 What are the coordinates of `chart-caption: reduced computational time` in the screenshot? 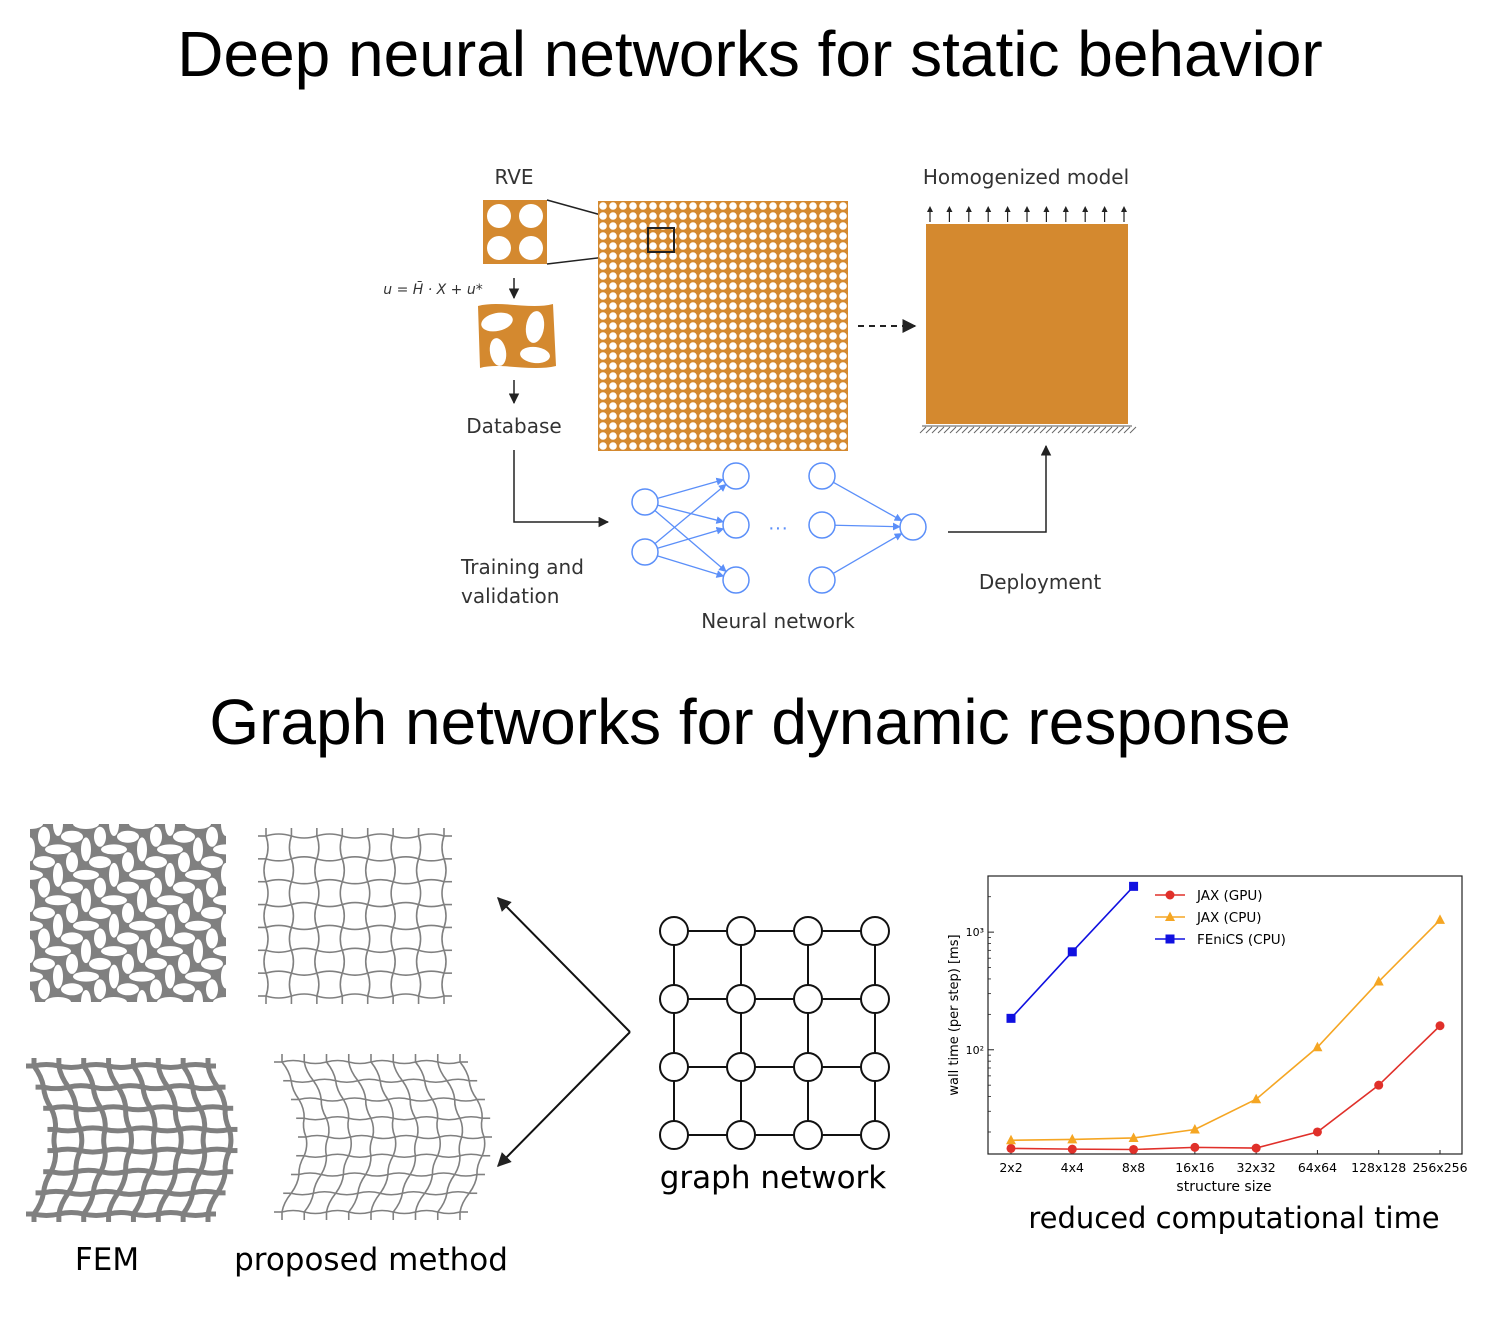 It's located at (1233, 1218).